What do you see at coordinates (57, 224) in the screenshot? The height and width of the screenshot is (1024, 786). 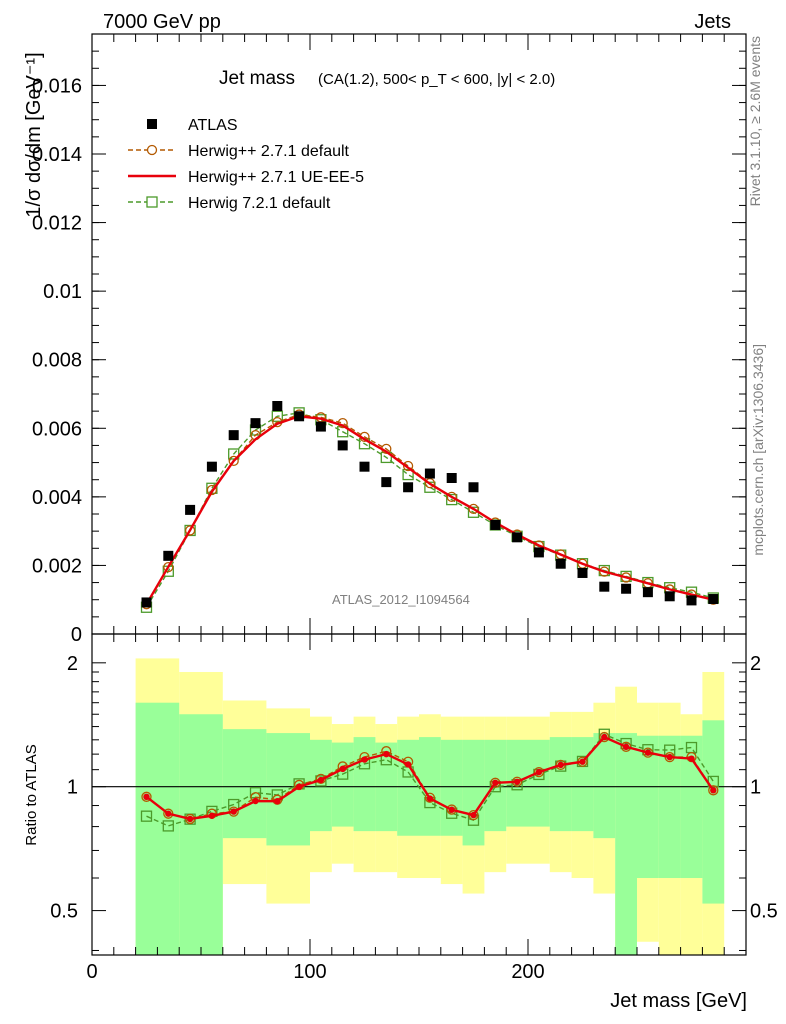 I see `main-y-tick-label: 0.012` at bounding box center [57, 224].